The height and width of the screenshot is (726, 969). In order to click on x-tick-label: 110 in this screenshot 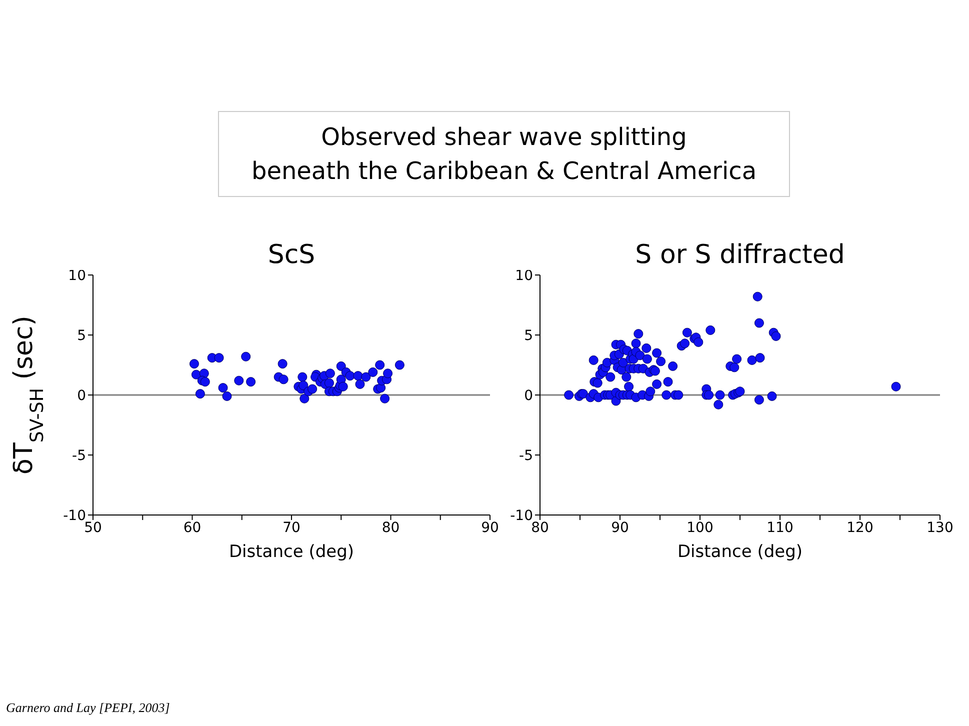, I will do `click(780, 528)`.